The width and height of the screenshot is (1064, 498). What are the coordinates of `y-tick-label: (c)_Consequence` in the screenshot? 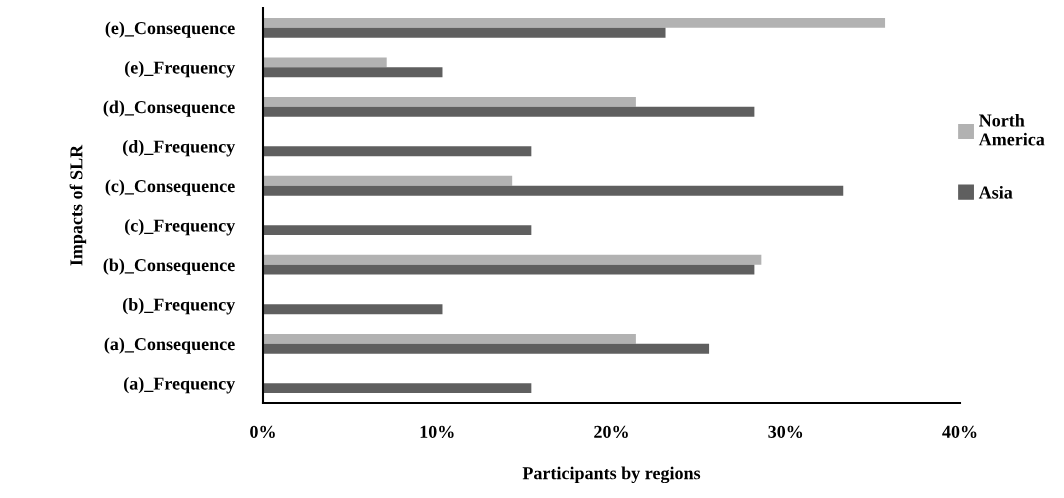 It's located at (170, 187).